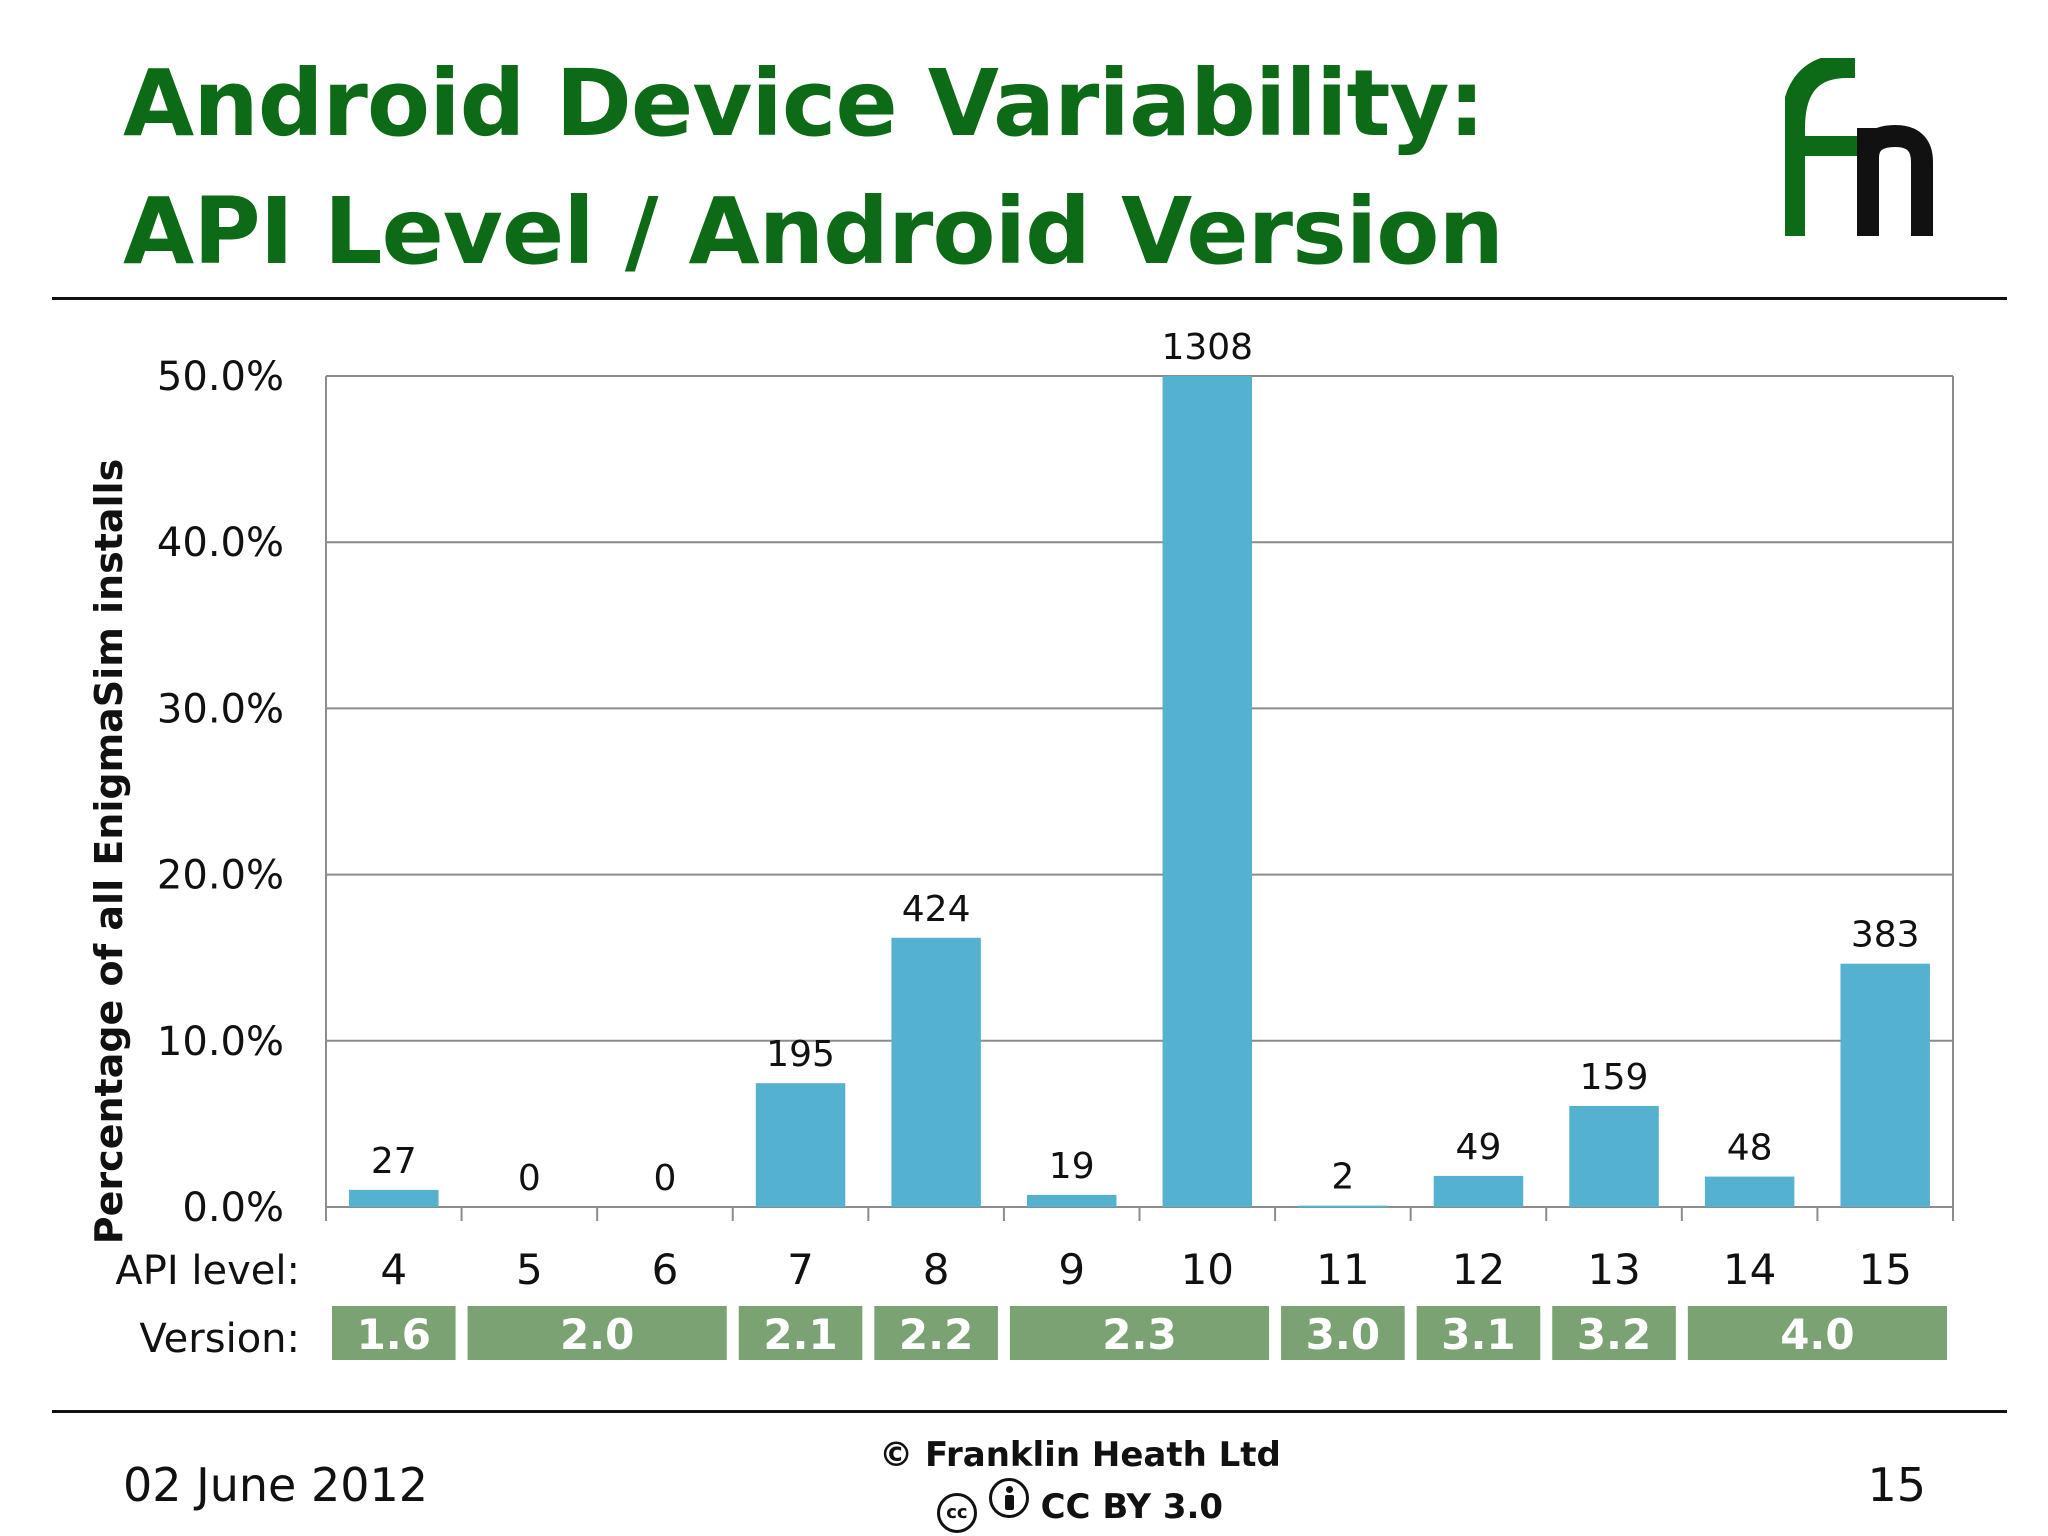 The height and width of the screenshot is (1536, 2048). What do you see at coordinates (1896, 1485) in the screenshot?
I see `page-number: 15` at bounding box center [1896, 1485].